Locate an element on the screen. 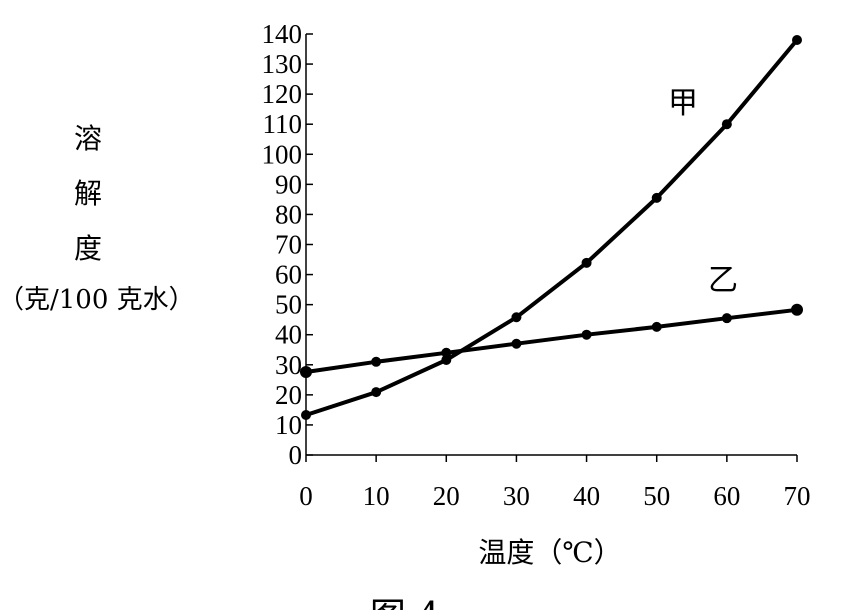  y-tick-label: 50 is located at coordinates (288, 305).